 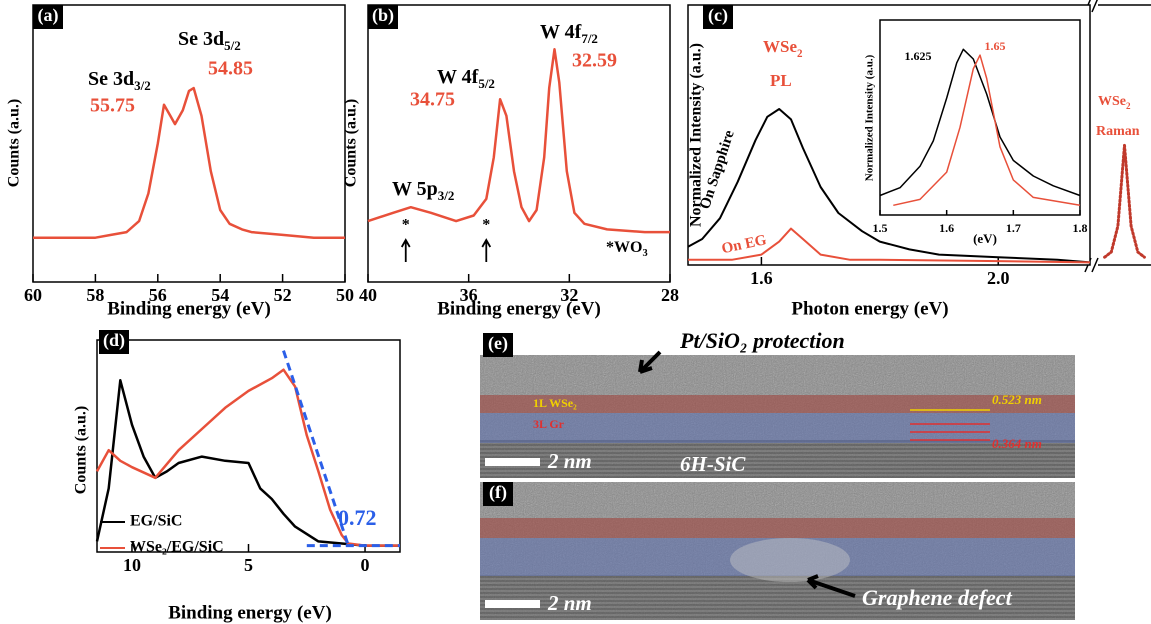 I want to click on panel-label: (b), so click(x=383, y=15).